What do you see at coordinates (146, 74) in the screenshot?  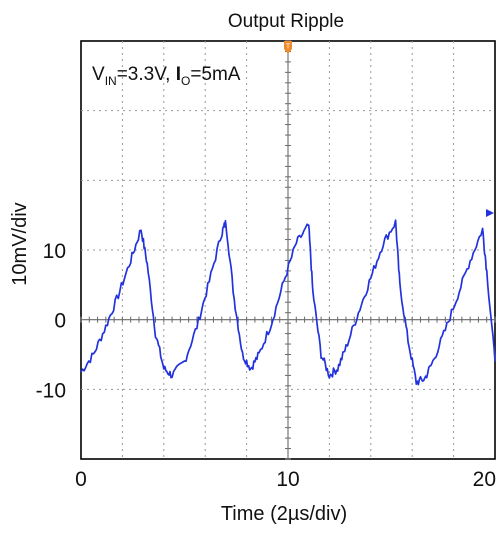 I see `vin-value: =3.3V,` at bounding box center [146, 74].